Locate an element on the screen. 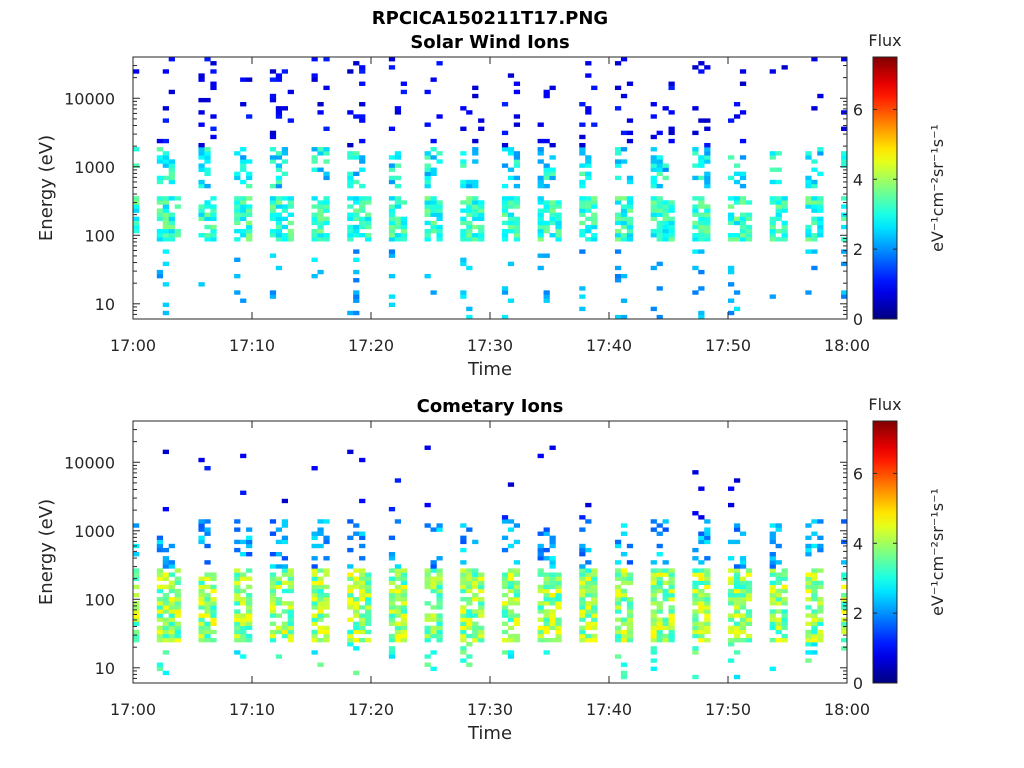  x-axis-label: Time is located at coordinates (489, 369).